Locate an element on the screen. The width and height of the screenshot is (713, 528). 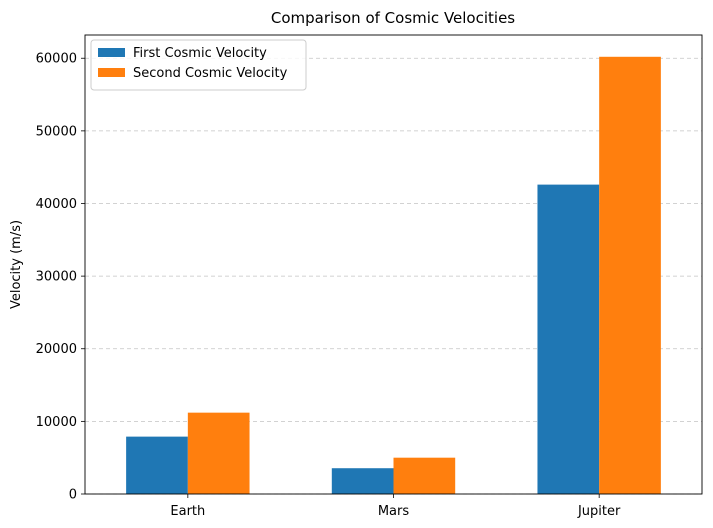
y-tick-label: 40000 is located at coordinates (56, 204).